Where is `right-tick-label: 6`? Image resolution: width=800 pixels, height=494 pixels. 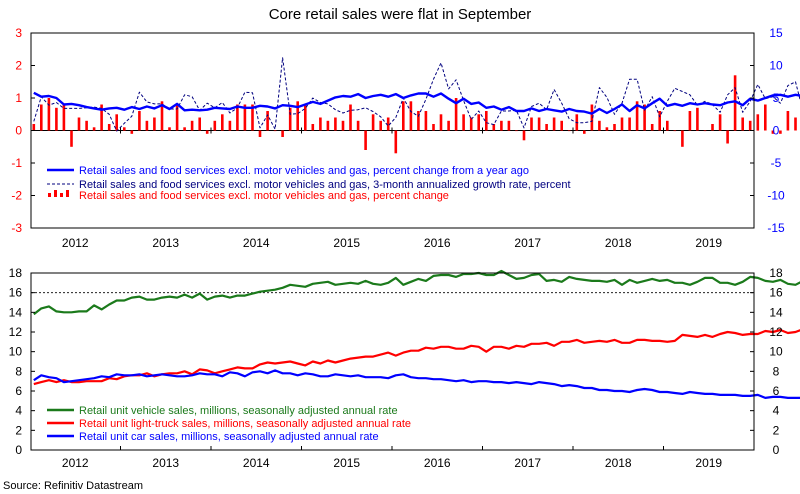 right-tick-label: 6 is located at coordinates (776, 391).